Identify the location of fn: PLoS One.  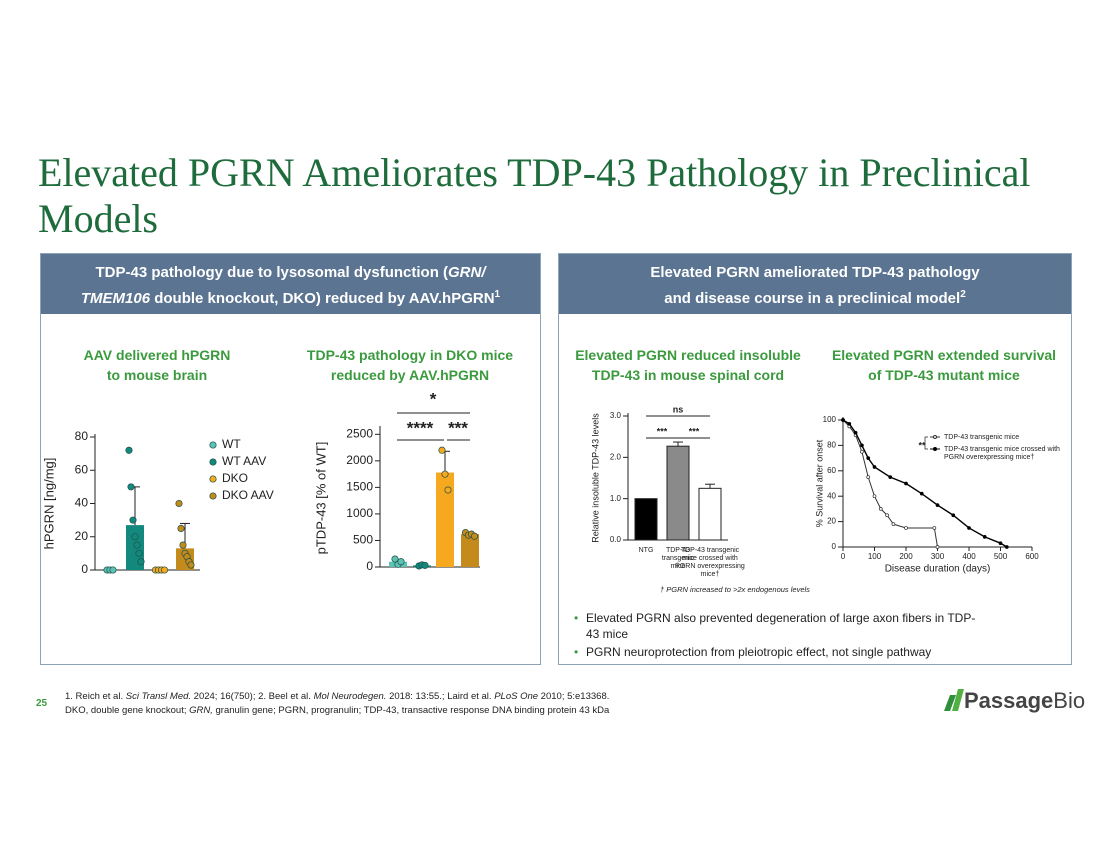
(516, 696).